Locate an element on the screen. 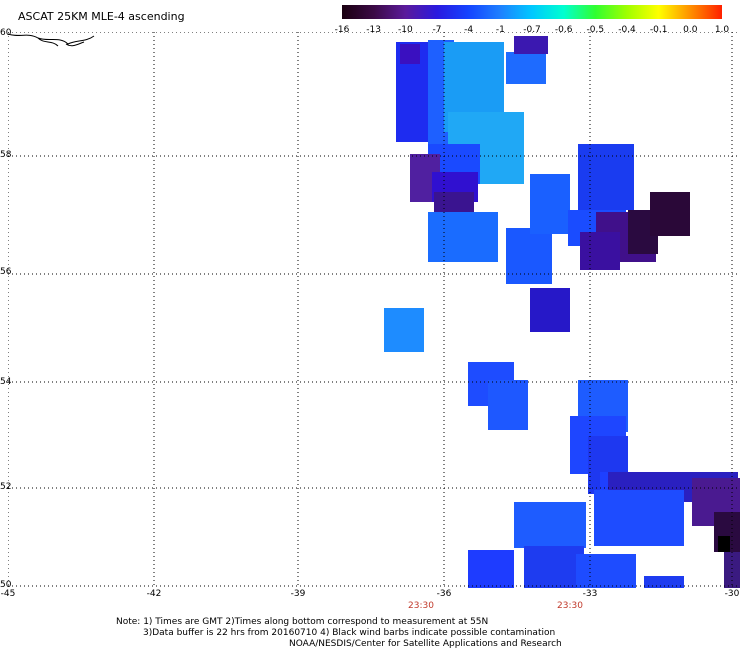  lat-label: 58 is located at coordinates (6, 155).